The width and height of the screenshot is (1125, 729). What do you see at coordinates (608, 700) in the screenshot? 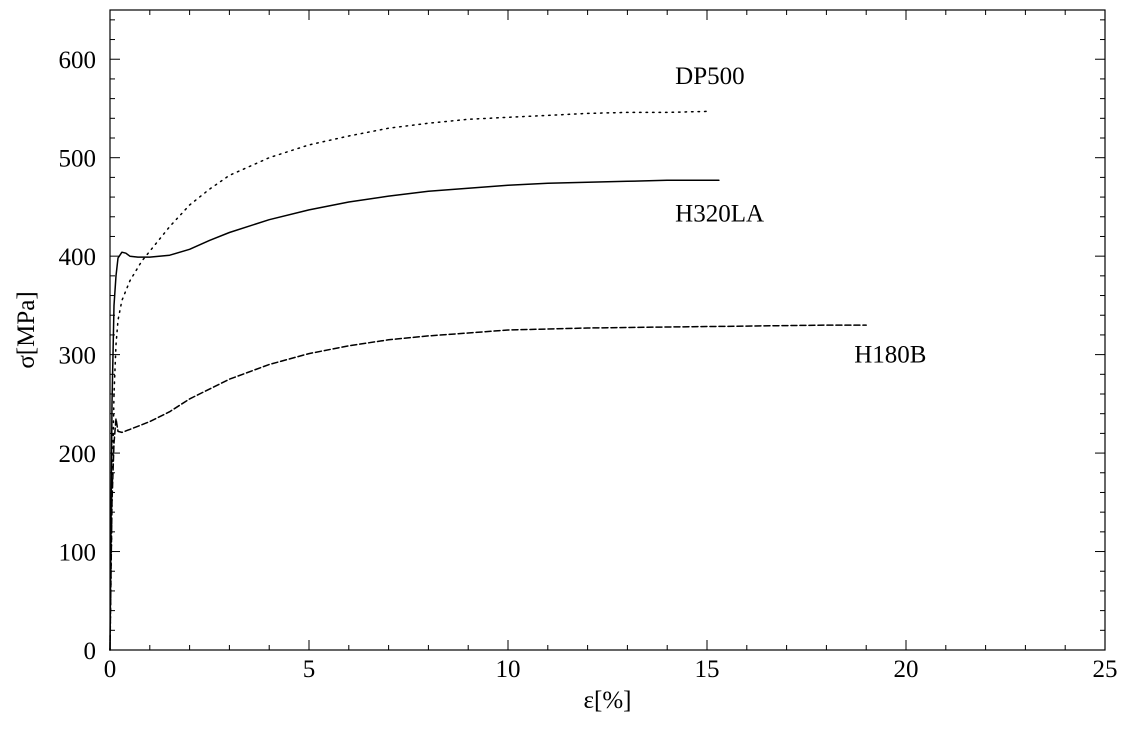
I see `x-axis-label: ε[%]` at bounding box center [608, 700].